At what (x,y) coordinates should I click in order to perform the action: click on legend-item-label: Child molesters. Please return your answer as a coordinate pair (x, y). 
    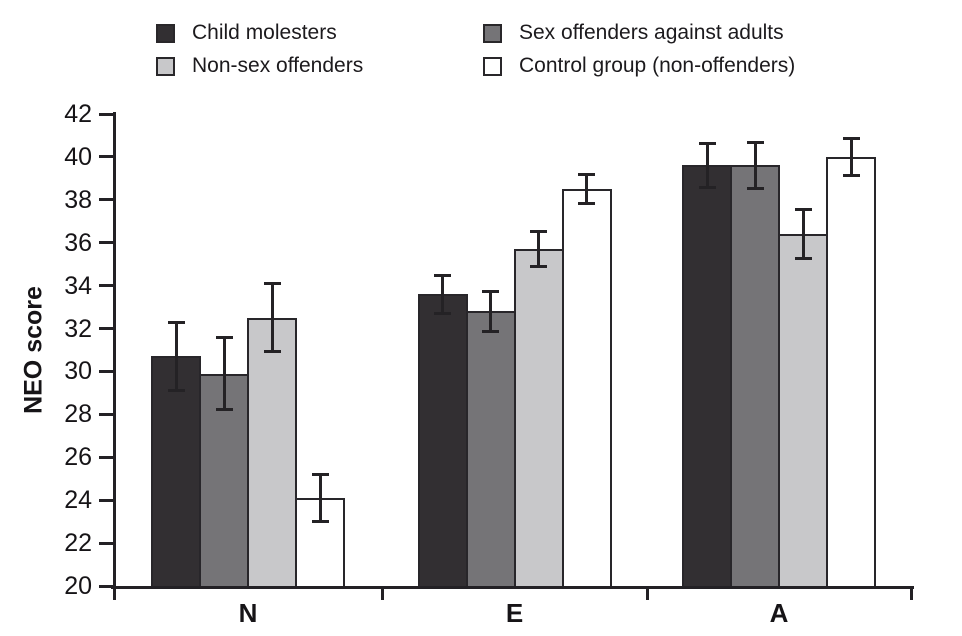
    Looking at the image, I should click on (264, 32).